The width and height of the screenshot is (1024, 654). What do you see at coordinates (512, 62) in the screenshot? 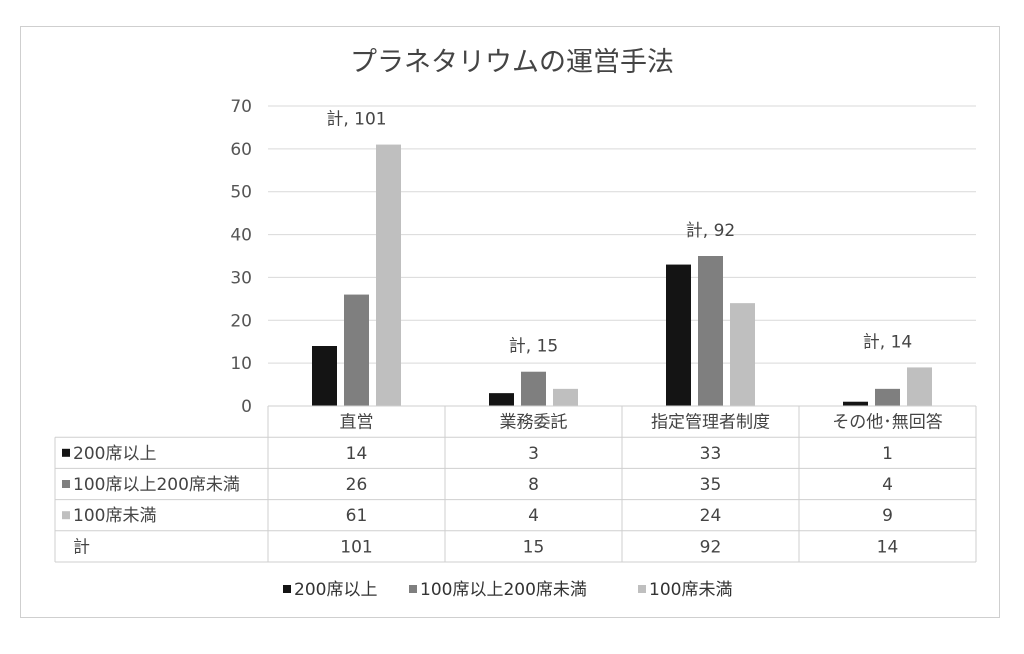
I see `chart-title: プラネタリウムの運営手法` at bounding box center [512, 62].